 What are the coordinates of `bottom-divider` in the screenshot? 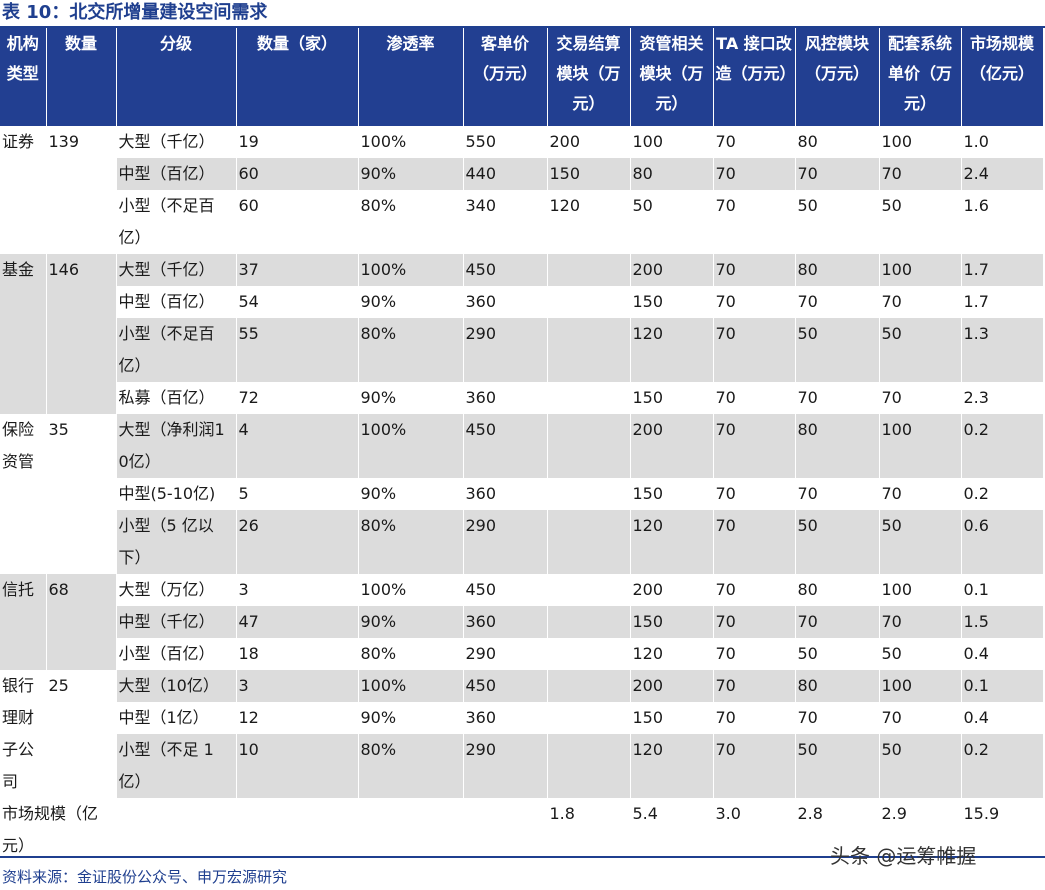 It's located at (522, 857).